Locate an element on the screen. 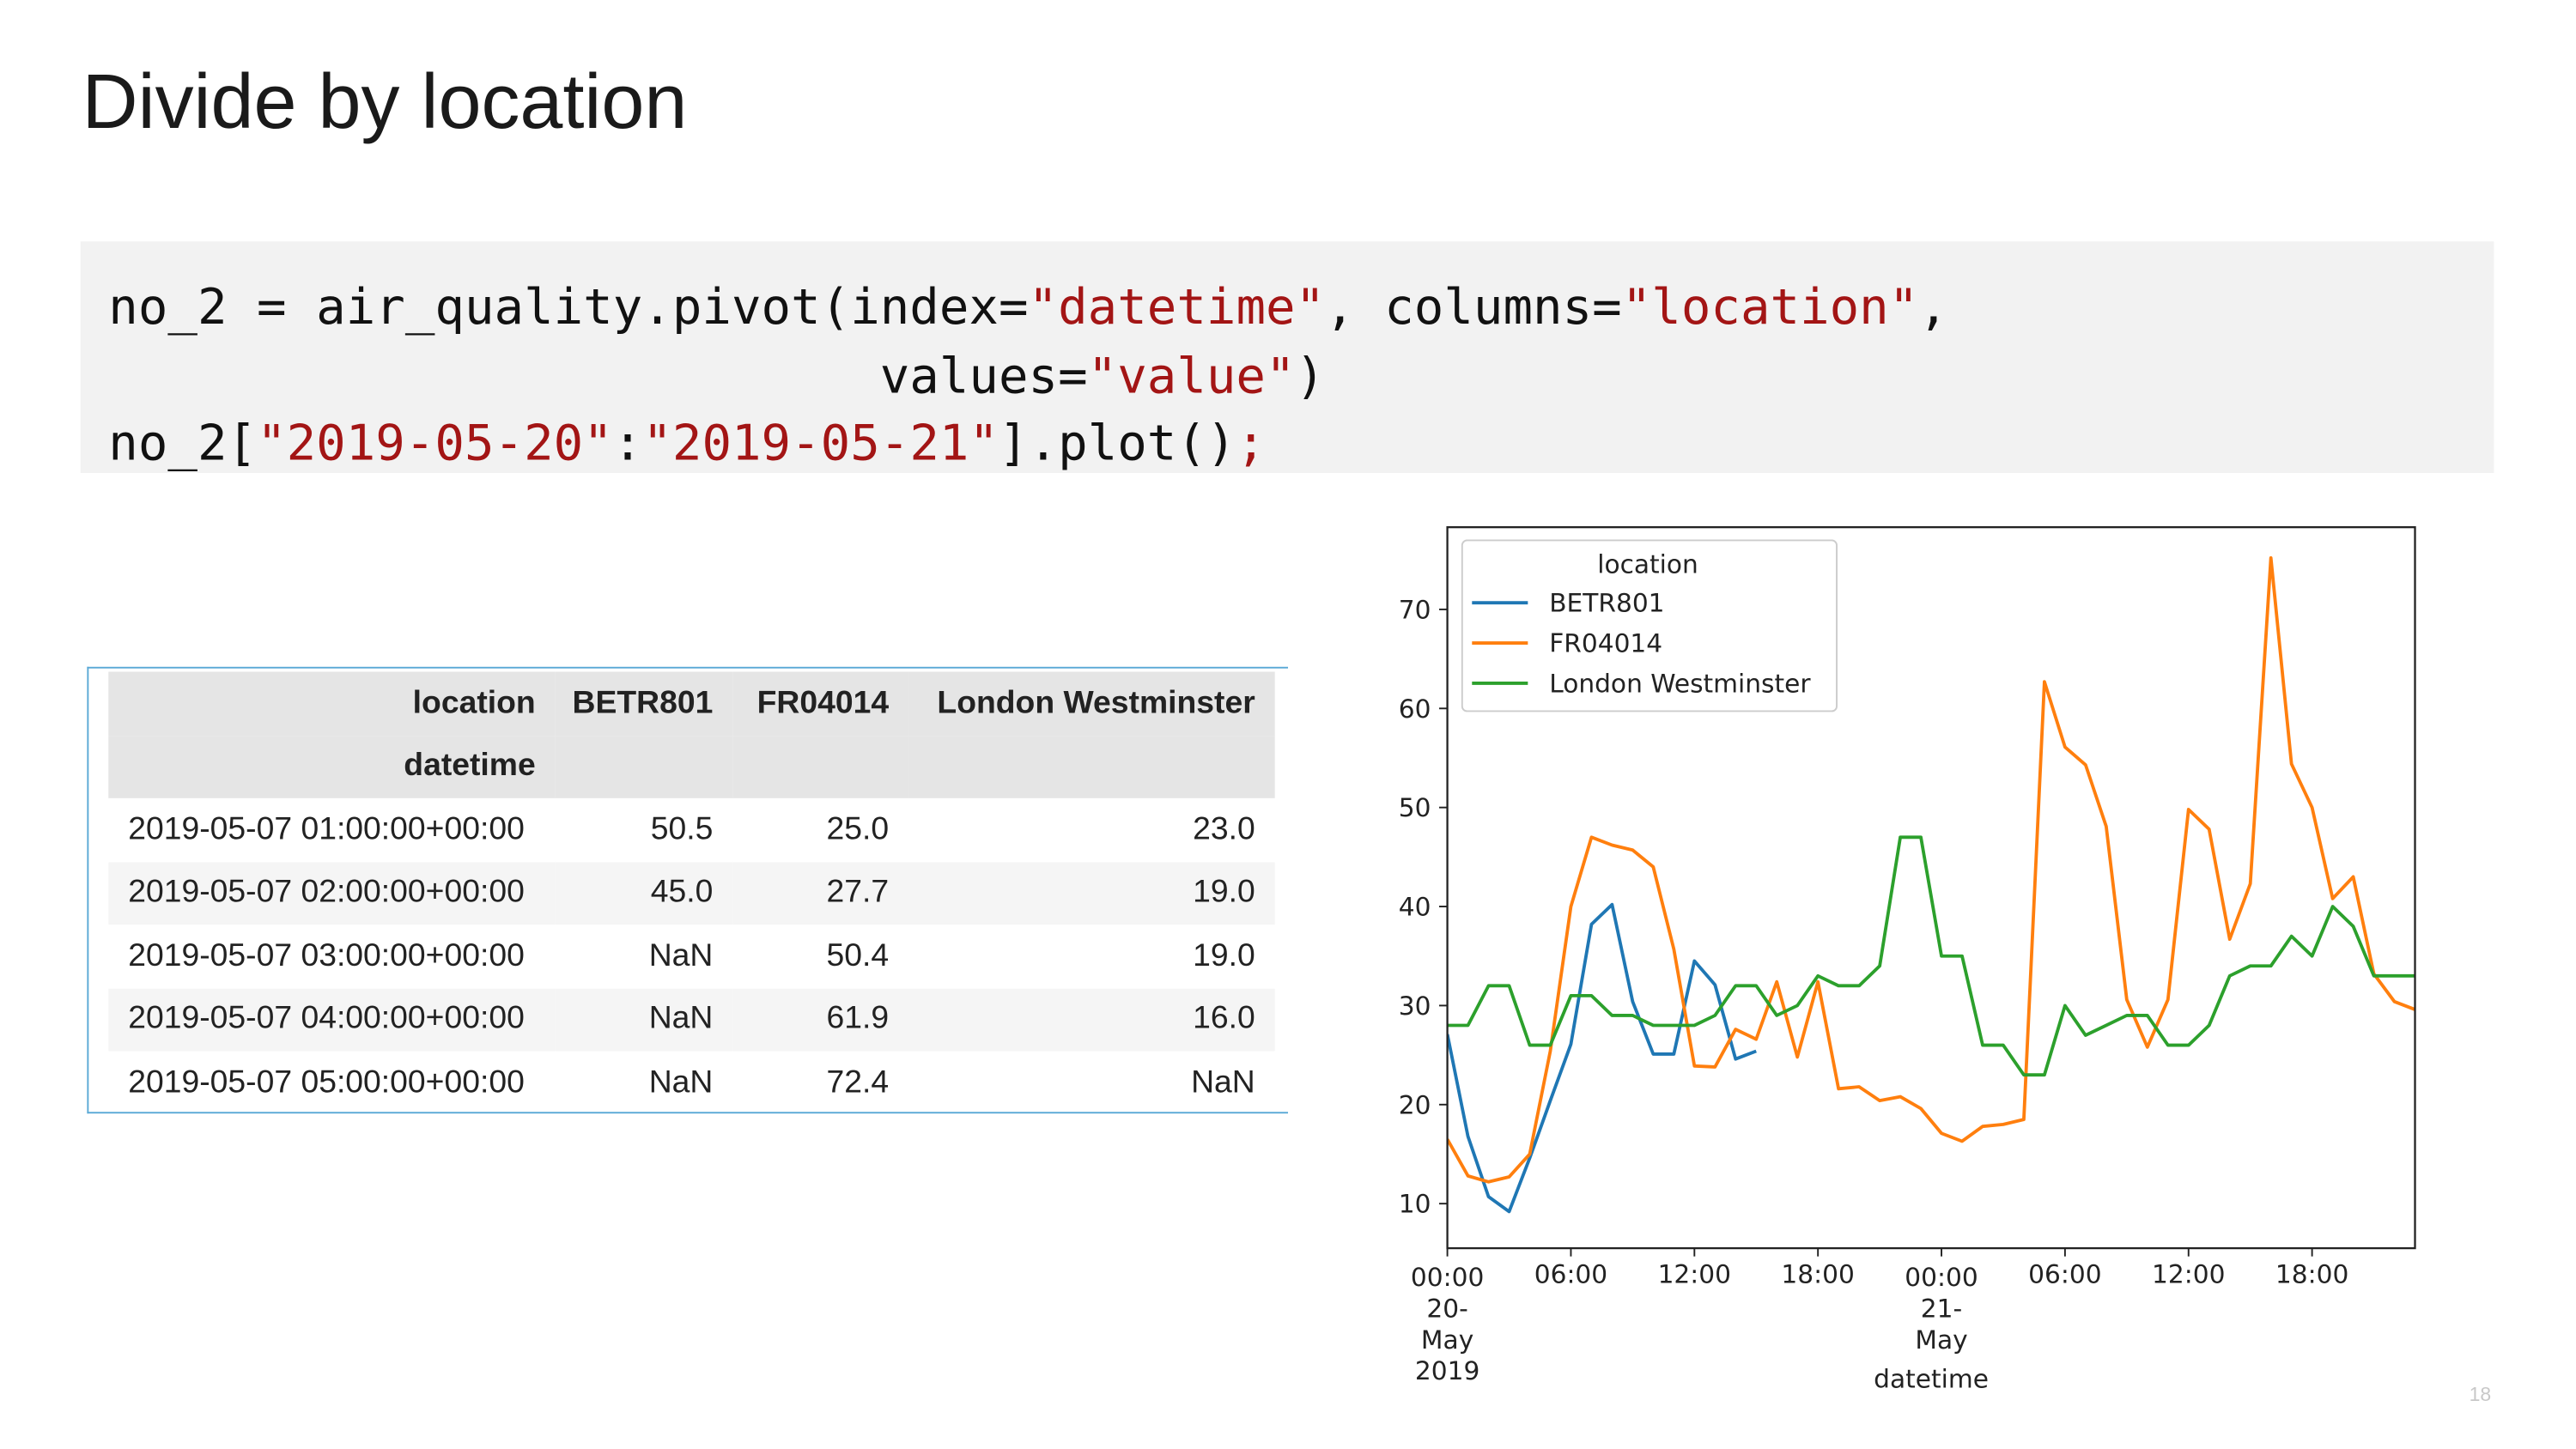 The height and width of the screenshot is (1449, 2576). code-token: "datetime" is located at coordinates (1177, 308).